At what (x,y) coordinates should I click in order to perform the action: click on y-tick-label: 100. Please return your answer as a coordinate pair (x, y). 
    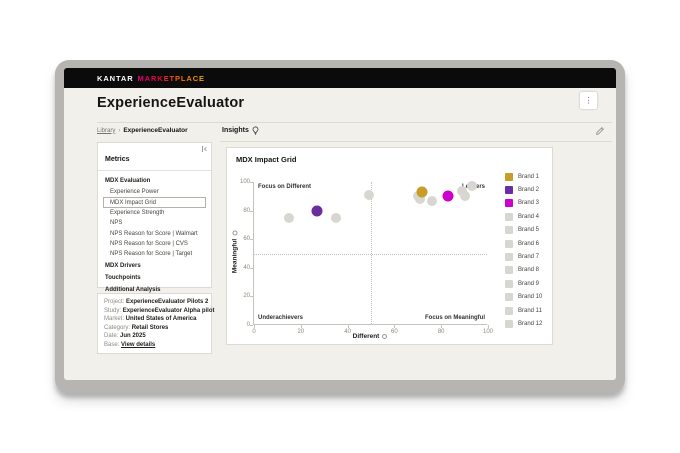
    Looking at the image, I should click on (244, 182).